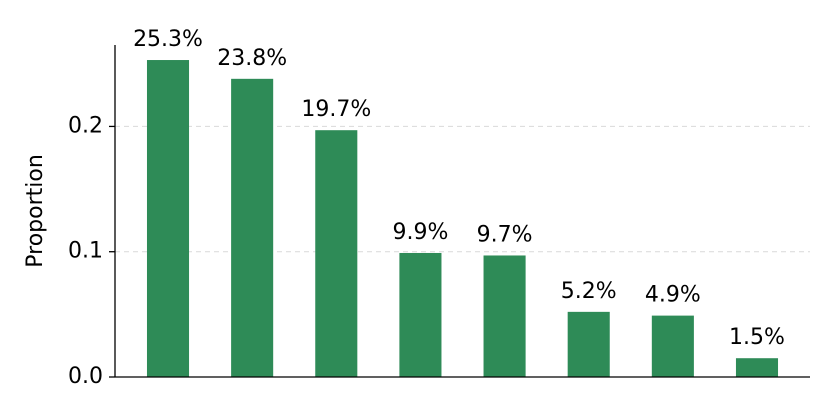 The image size is (830, 415). Describe the element at coordinates (252, 58) in the screenshot. I see `value-label: 23.8%` at that location.